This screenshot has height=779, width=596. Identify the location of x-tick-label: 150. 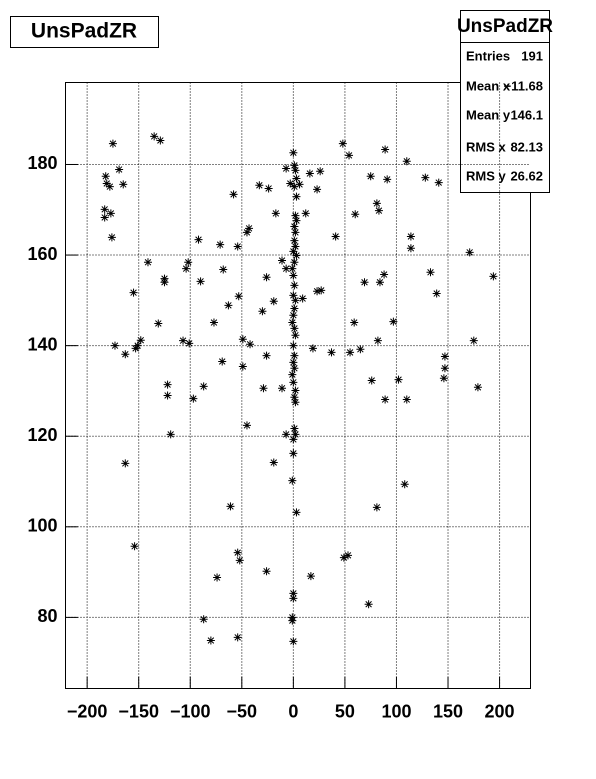
(448, 711).